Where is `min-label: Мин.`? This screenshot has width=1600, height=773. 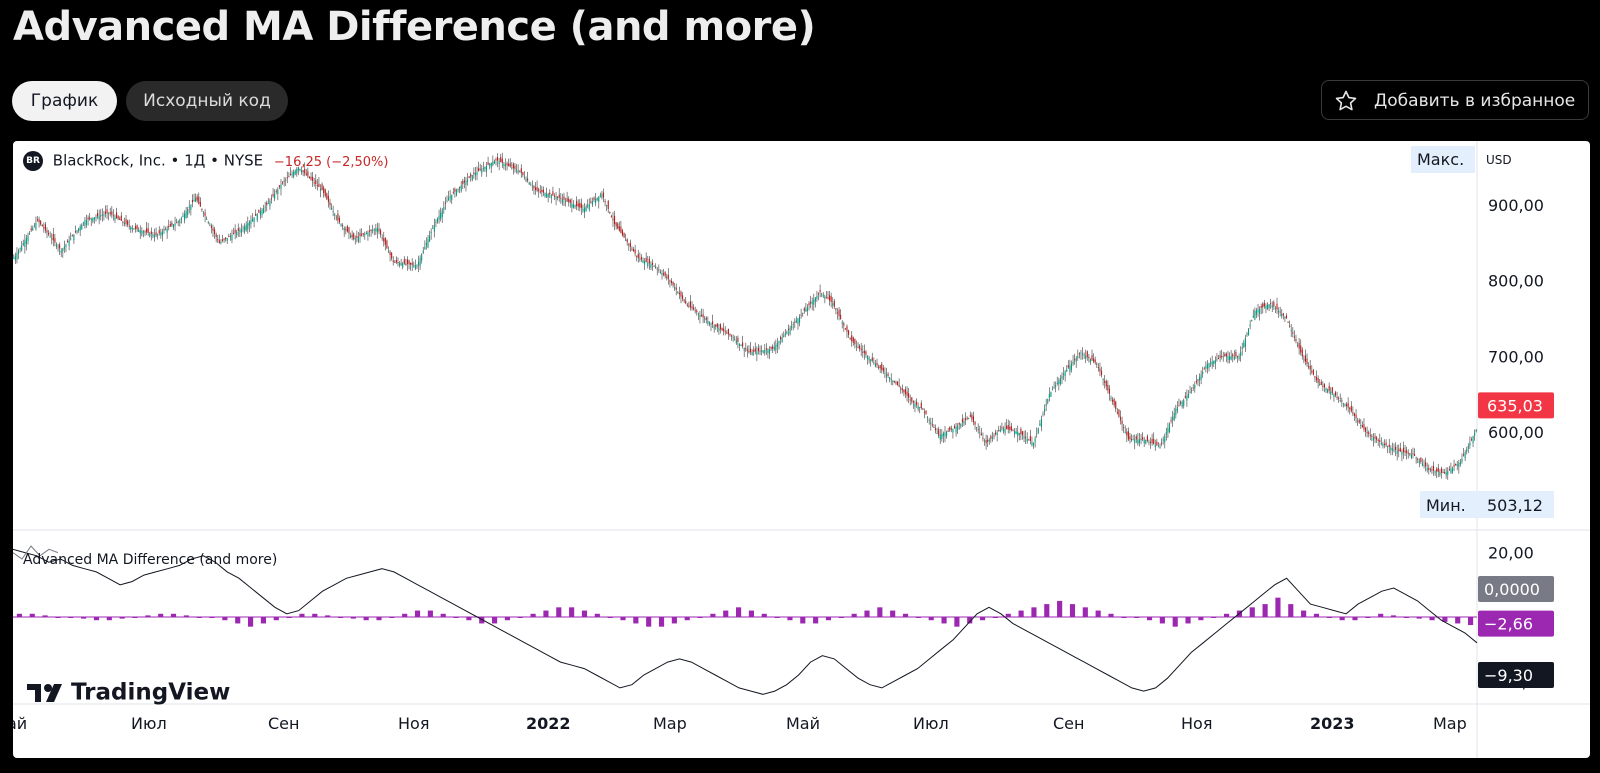 min-label: Мин. is located at coordinates (1446, 505).